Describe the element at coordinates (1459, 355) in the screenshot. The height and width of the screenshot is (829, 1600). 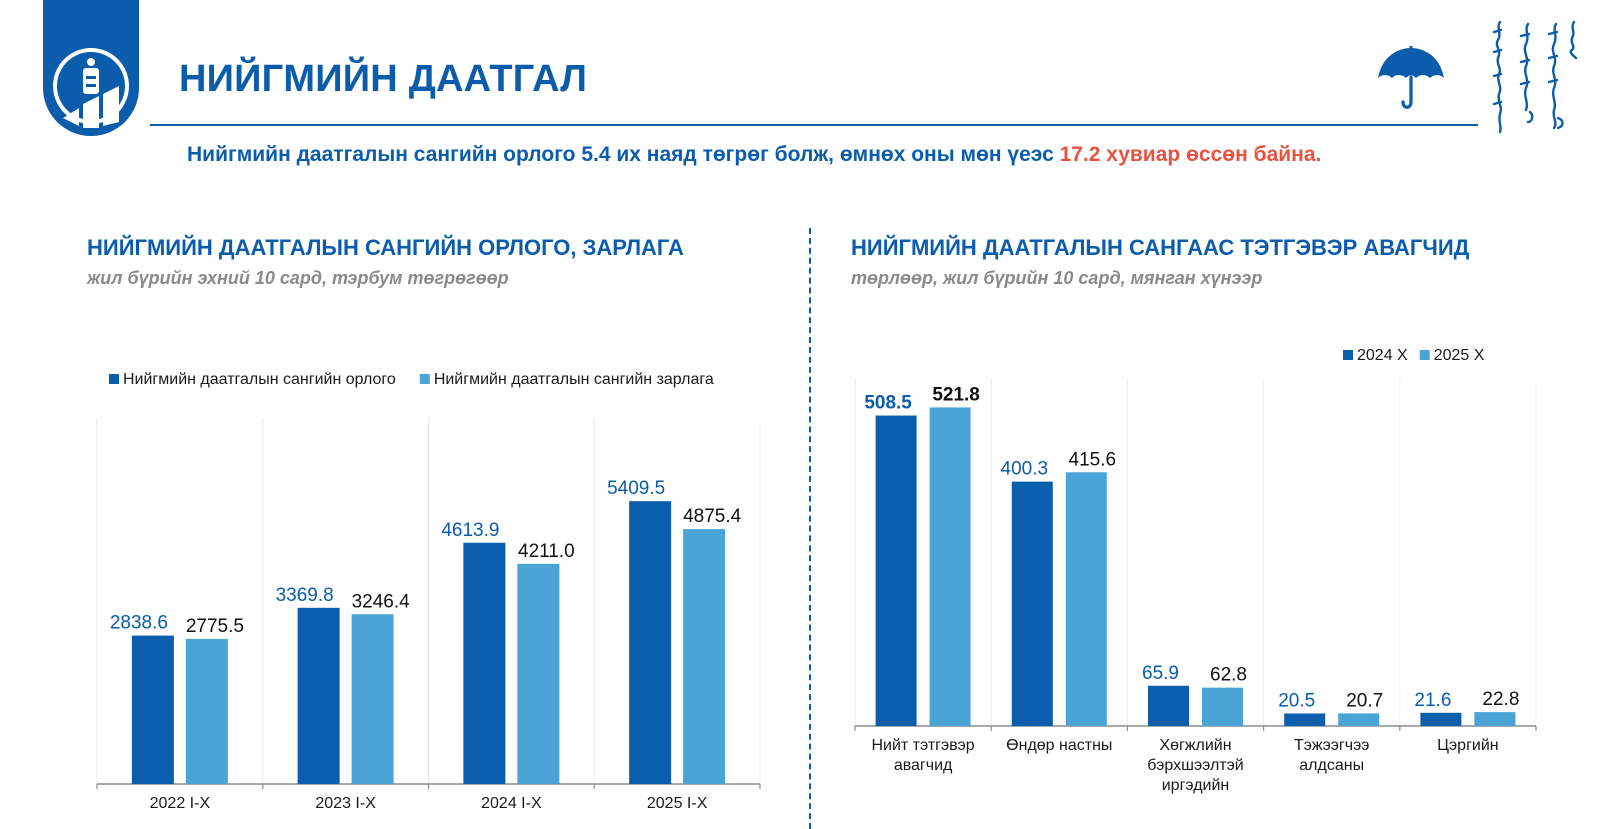
I see `legend-label: 2025 X` at that location.